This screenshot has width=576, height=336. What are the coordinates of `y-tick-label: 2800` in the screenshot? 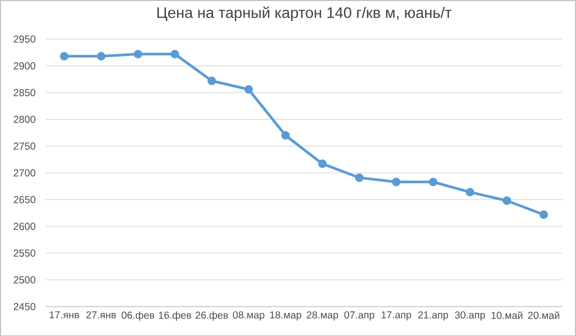 It's located at (25, 119).